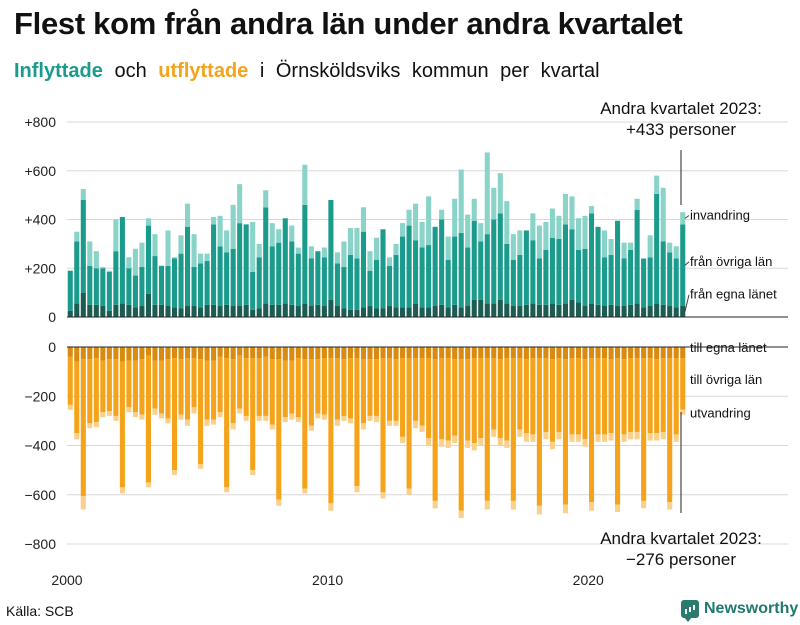 This screenshot has width=800, height=625. I want to click on legend-inflyttade: Inflyttade, so click(58, 71).